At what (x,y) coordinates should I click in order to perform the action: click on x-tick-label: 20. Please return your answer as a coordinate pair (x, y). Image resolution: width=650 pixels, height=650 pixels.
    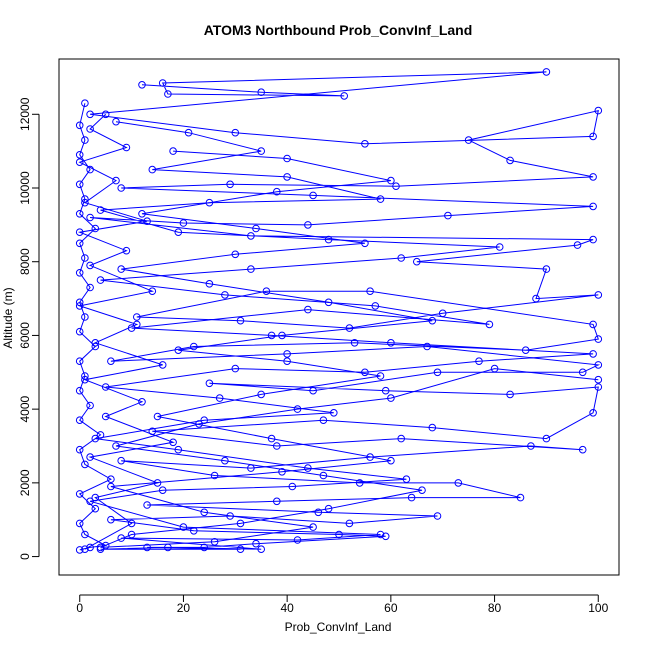
    Looking at the image, I should click on (184, 608).